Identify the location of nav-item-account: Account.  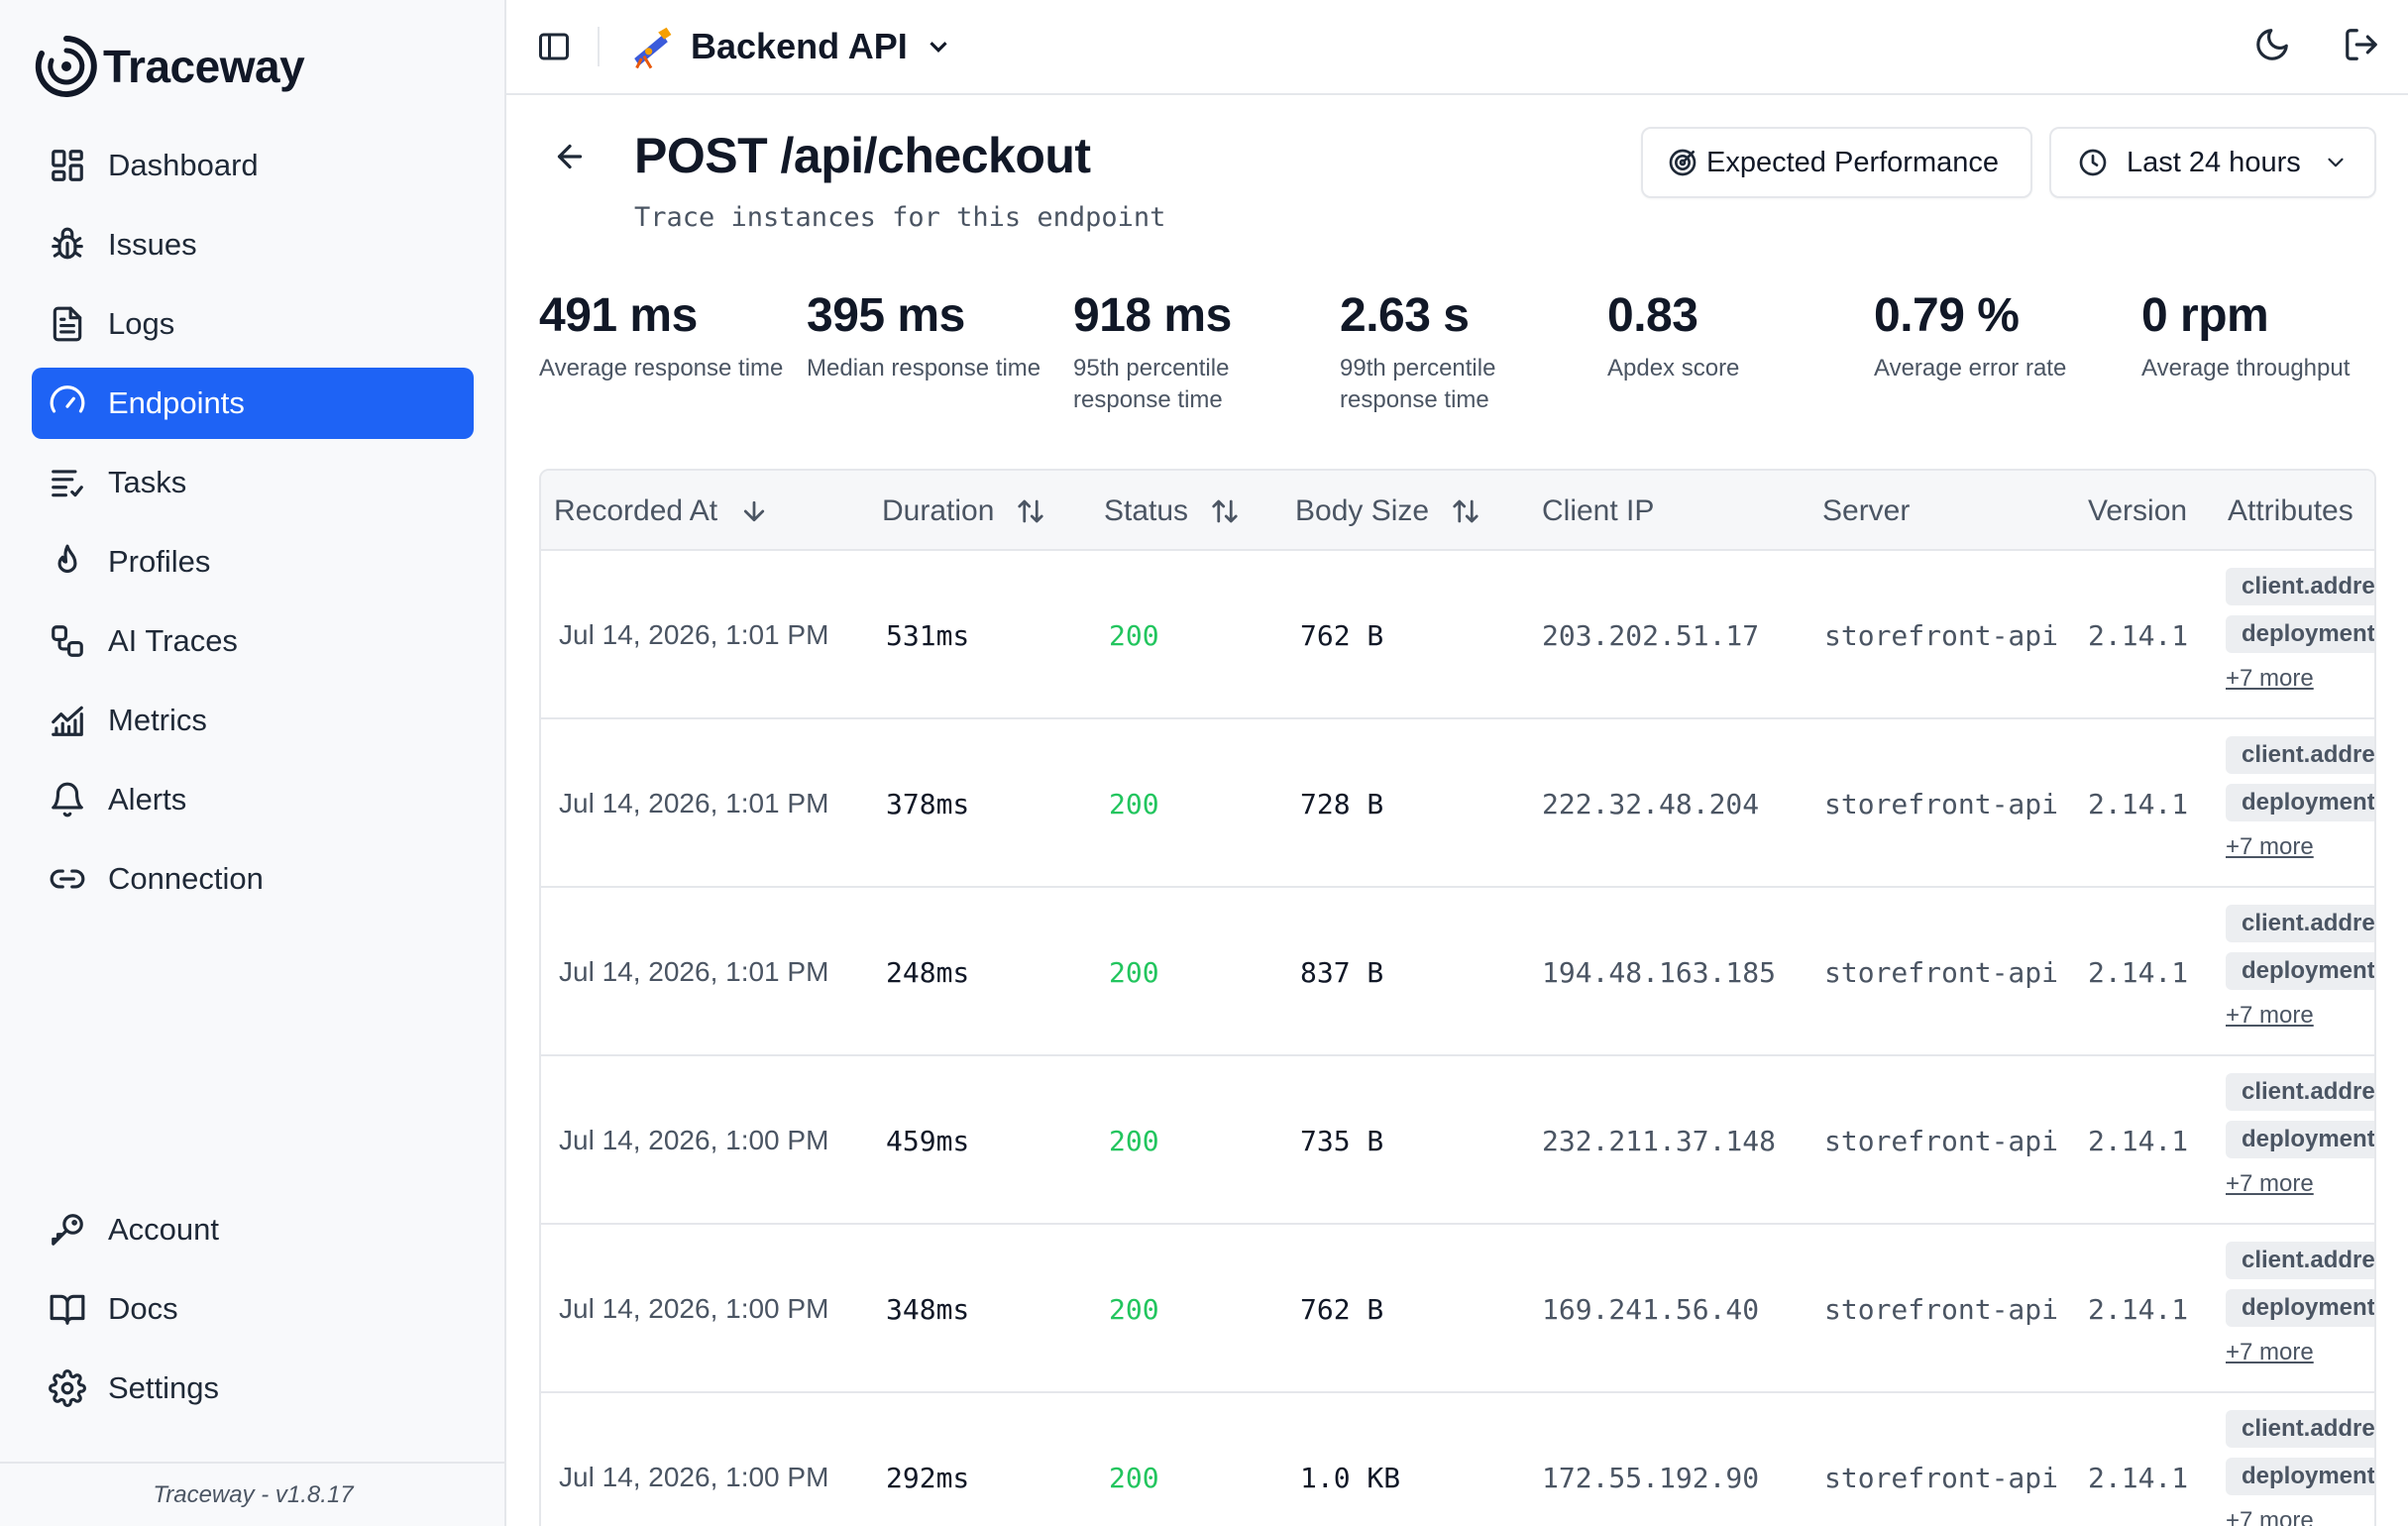
(253, 1229).